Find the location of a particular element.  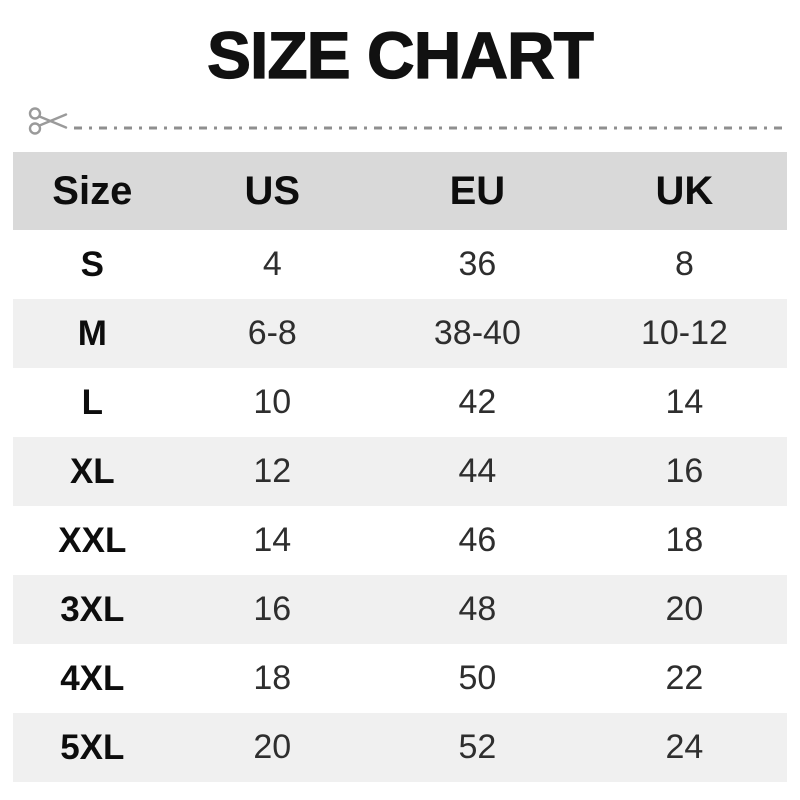

table-row: M 6-8 38-40 10-12 is located at coordinates (400, 333).